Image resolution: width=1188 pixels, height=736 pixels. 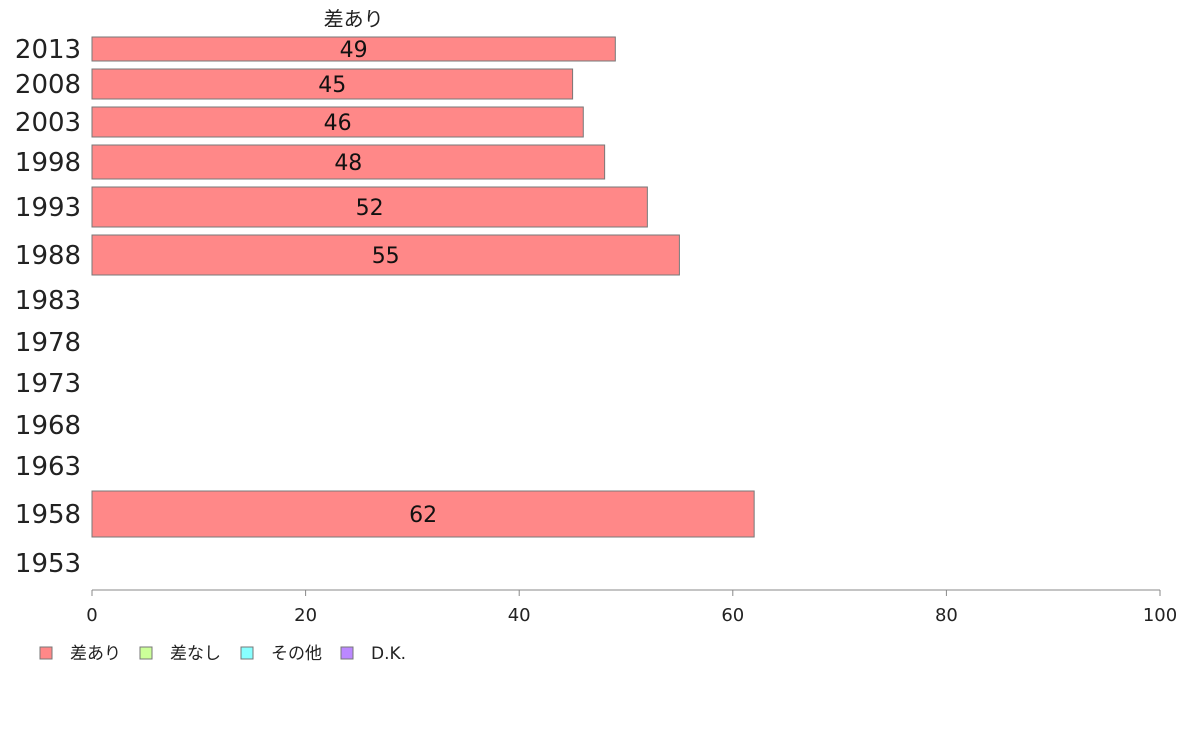 I want to click on bar-1958, so click(x=423, y=514).